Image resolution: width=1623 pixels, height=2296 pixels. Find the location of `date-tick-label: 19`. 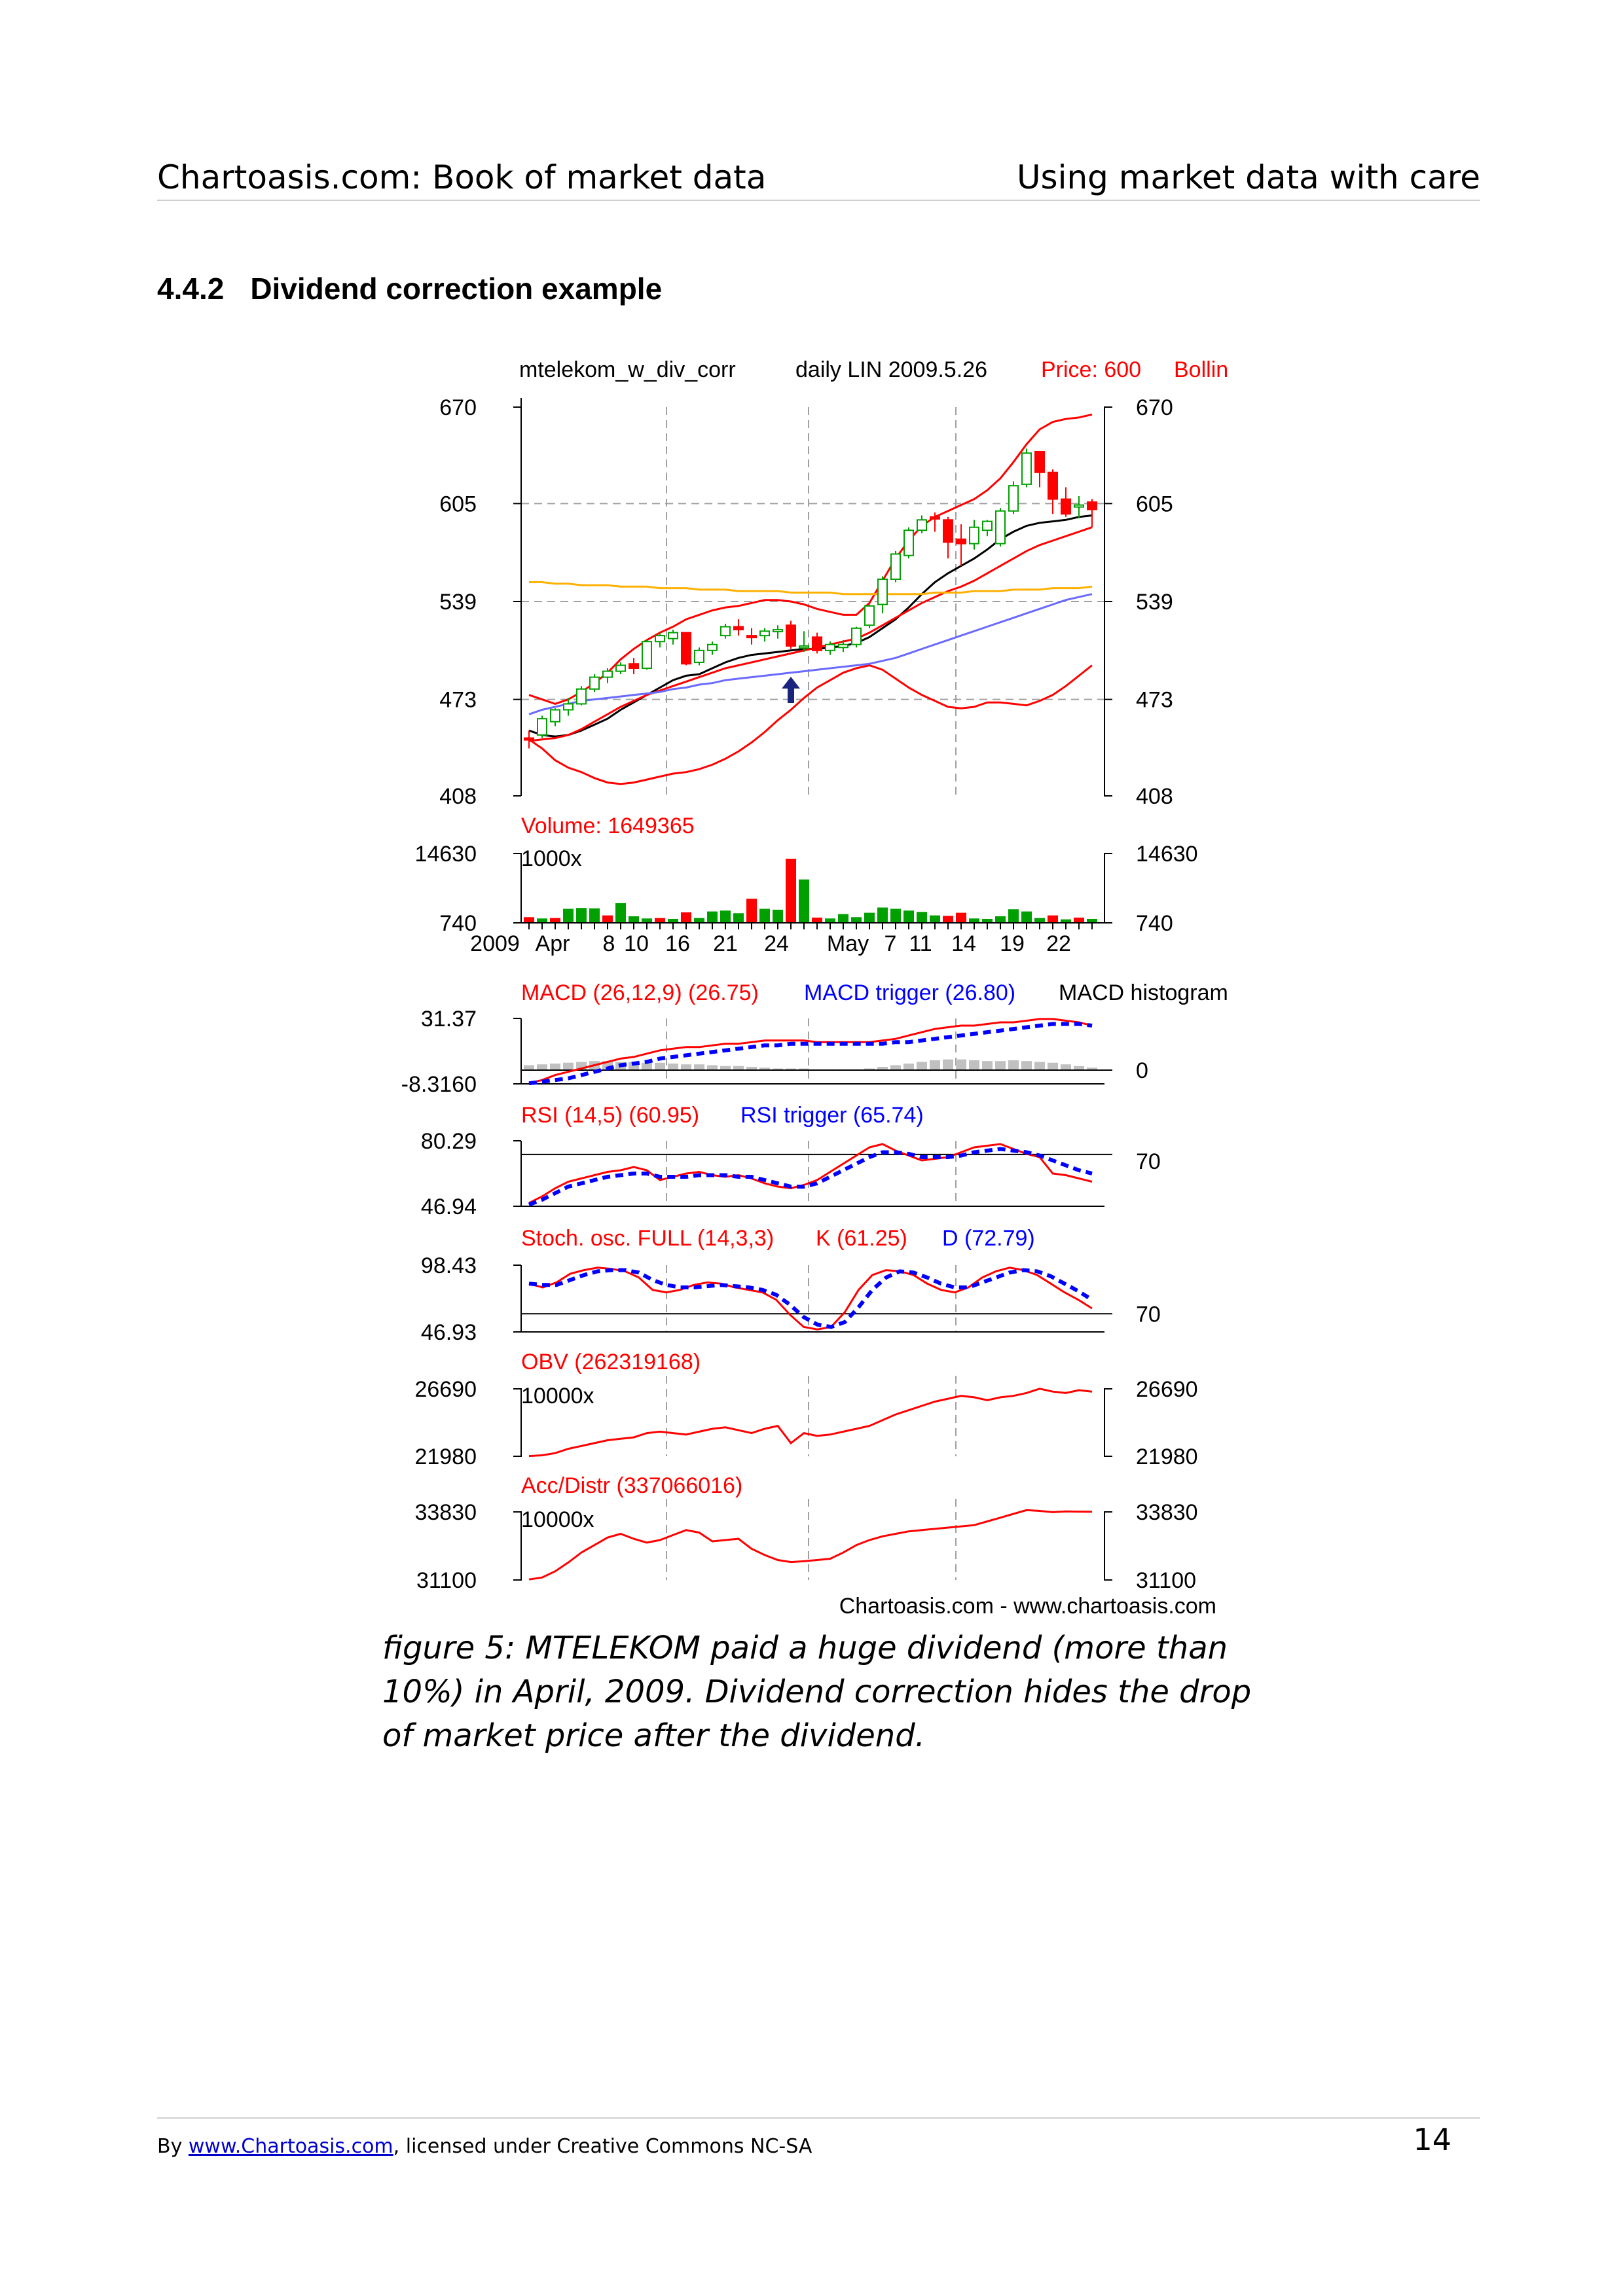

date-tick-label: 19 is located at coordinates (1012, 943).